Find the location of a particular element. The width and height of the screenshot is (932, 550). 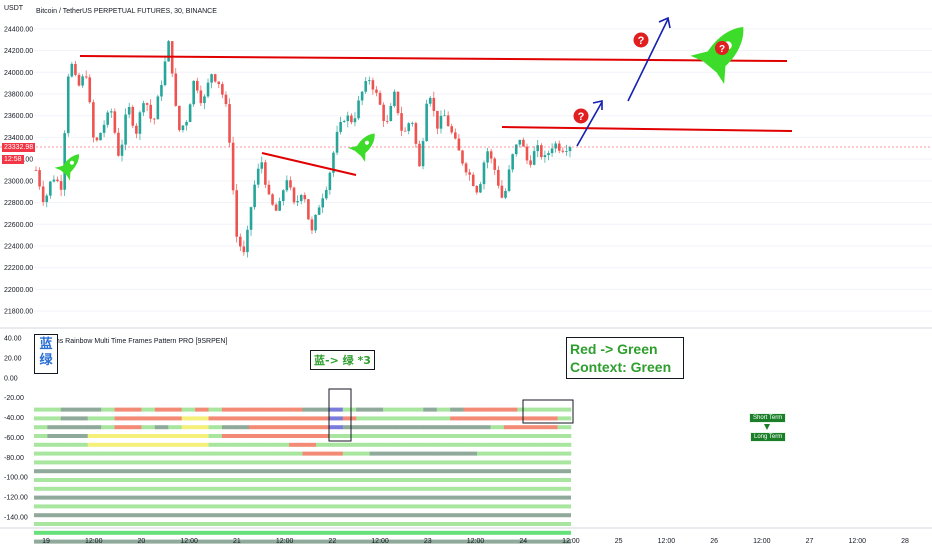

indicator-tick-label: 40.00 is located at coordinates (13, 338).